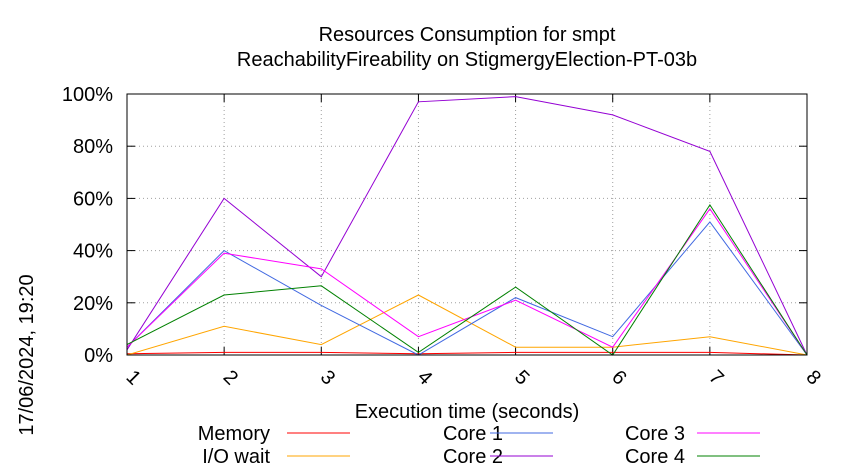  Describe the element at coordinates (133, 377) in the screenshot. I see `x-tick-label: 1` at that location.